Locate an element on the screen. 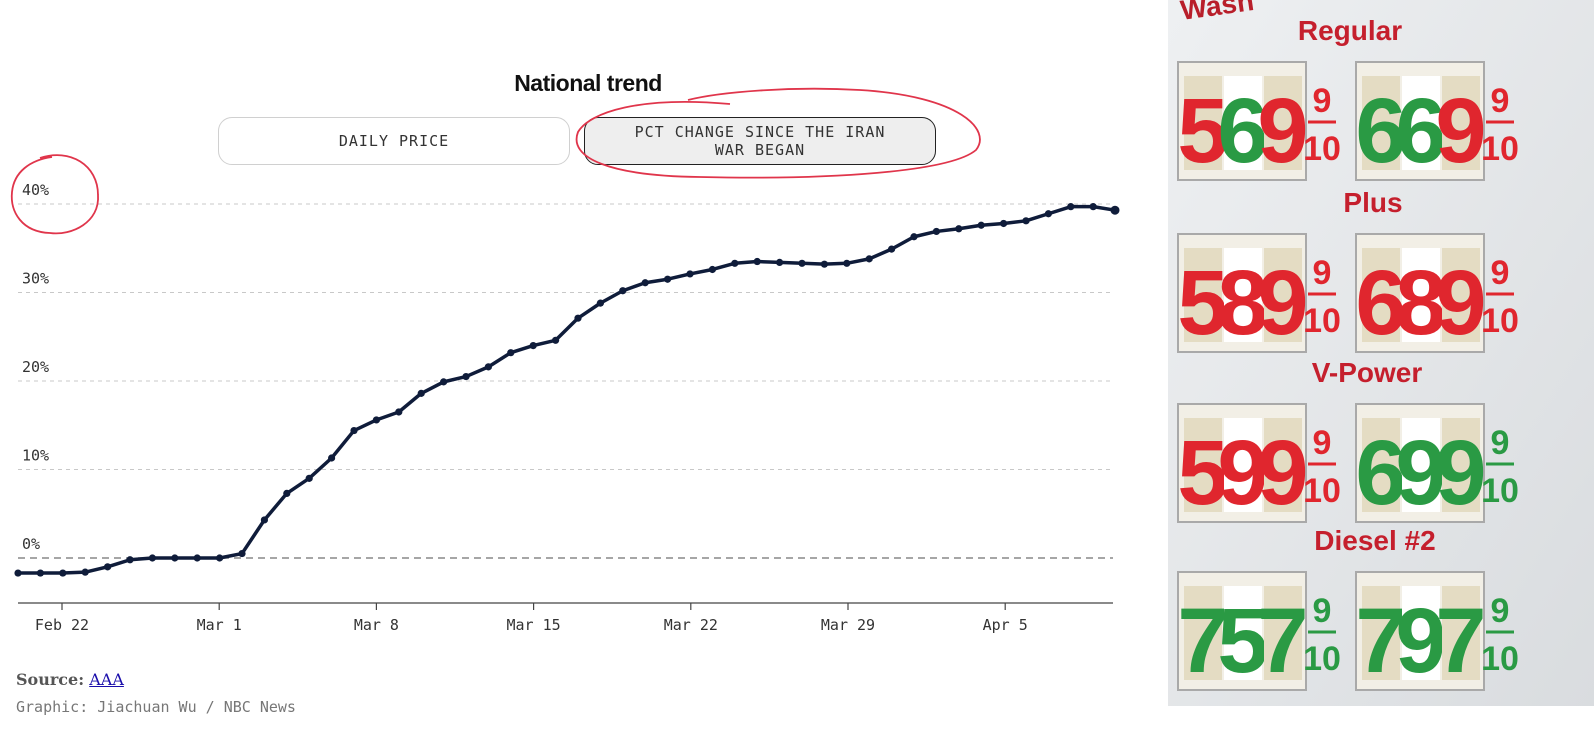  y-tick-label: 20% is located at coordinates (35, 367).